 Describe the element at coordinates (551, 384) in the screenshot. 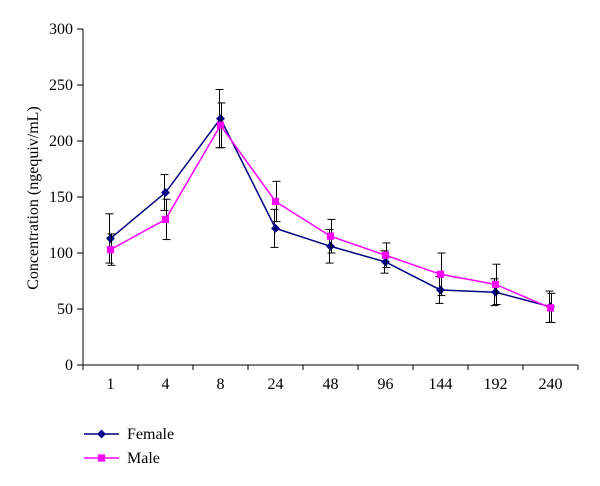

I see `x-tick-label: 240` at that location.